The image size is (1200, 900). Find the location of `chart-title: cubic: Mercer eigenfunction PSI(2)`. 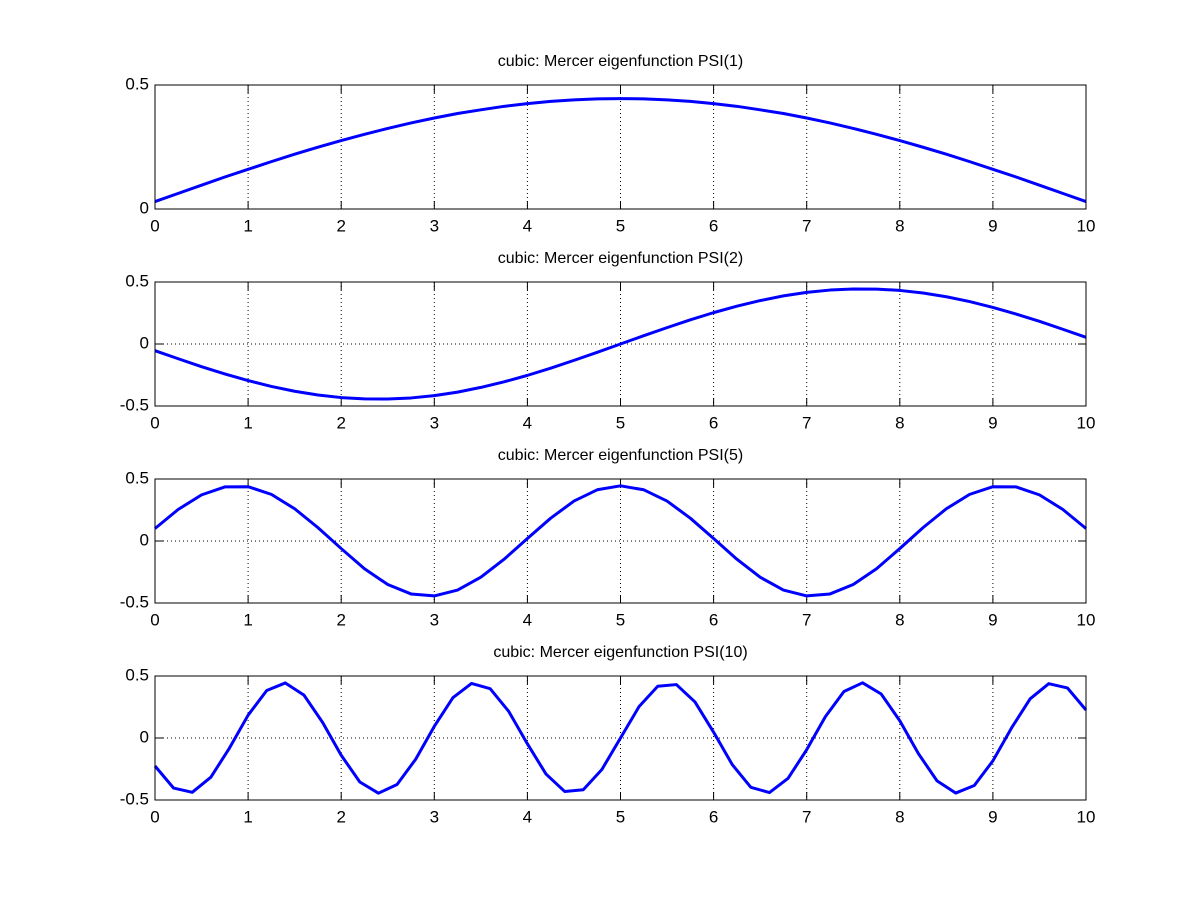

chart-title: cubic: Mercer eigenfunction PSI(2) is located at coordinates (620, 258).